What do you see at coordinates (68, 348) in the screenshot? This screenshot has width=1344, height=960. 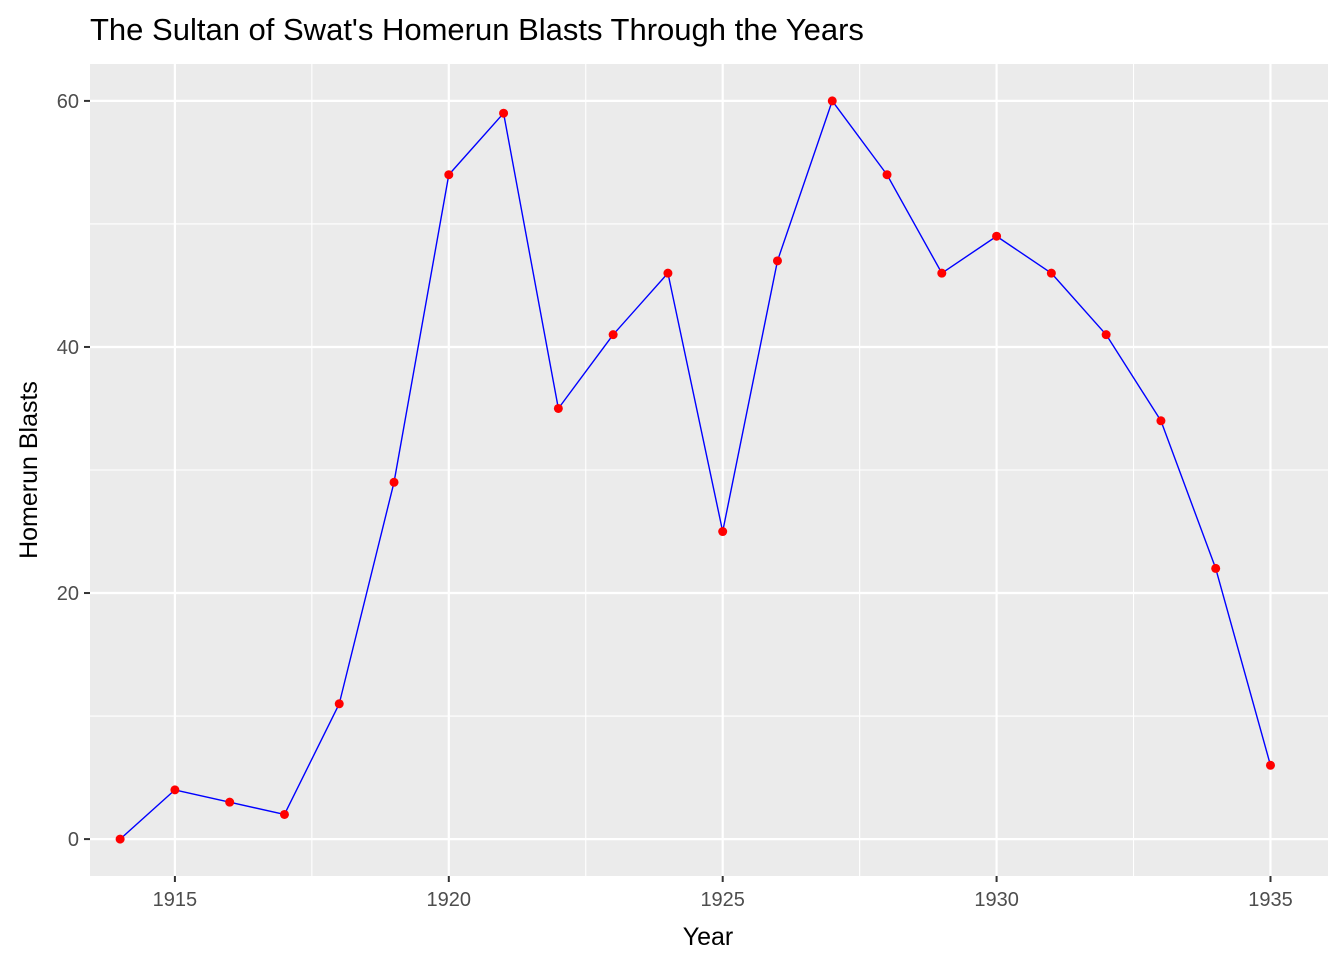 I see `y-tick-label: 40` at bounding box center [68, 348].